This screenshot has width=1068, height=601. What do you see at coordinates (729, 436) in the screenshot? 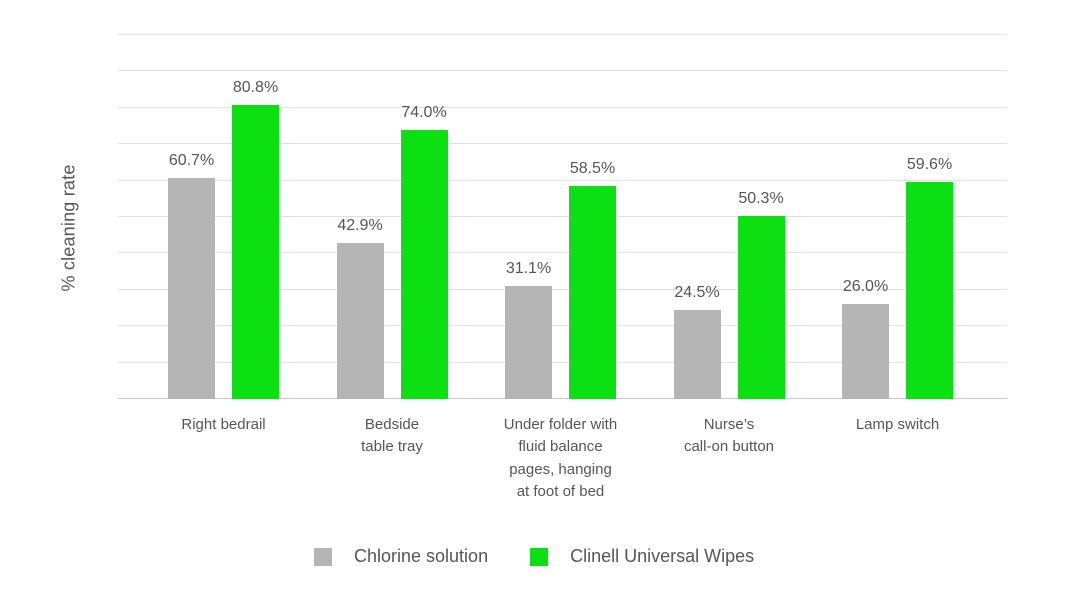
I see `category-label: Nurse’s call-on button` at bounding box center [729, 436].